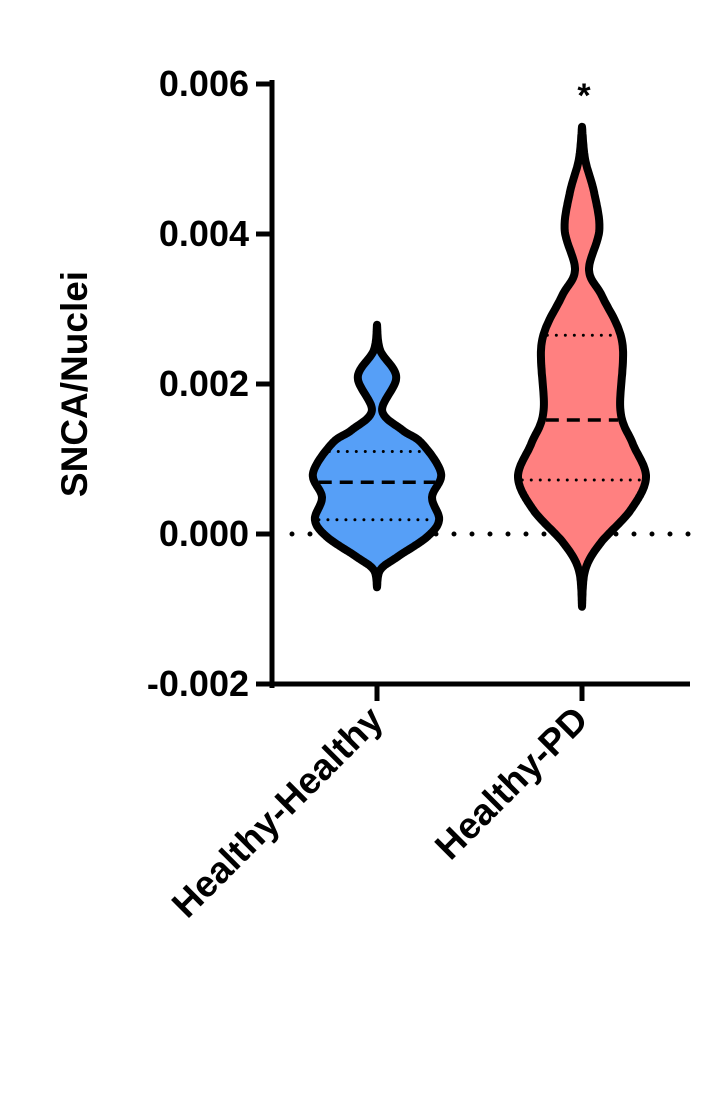  Describe the element at coordinates (204, 383) in the screenshot. I see `y-tick-label: 0.002` at that location.